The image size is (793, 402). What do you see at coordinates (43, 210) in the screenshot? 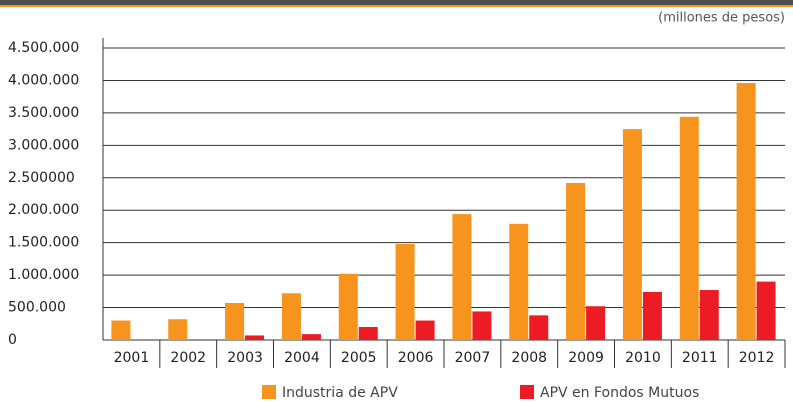
I see `y-tick-label: 2.000.000` at bounding box center [43, 210].